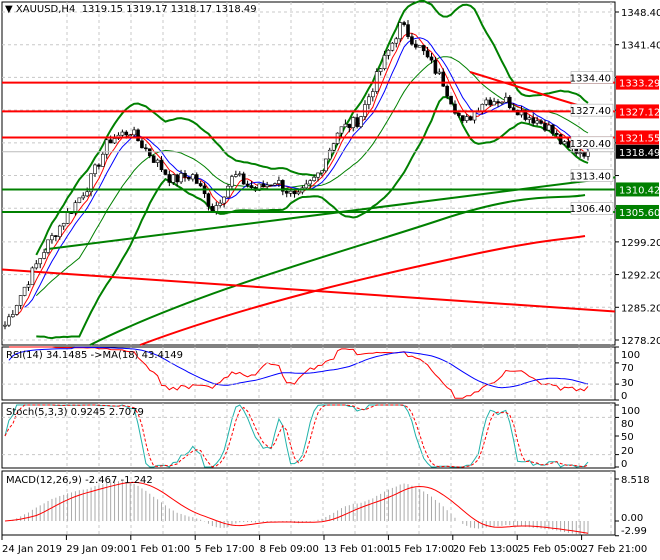 This screenshot has width=660, height=560. I want to click on dropdown-arrow-icon: ▼, so click(10, 9).